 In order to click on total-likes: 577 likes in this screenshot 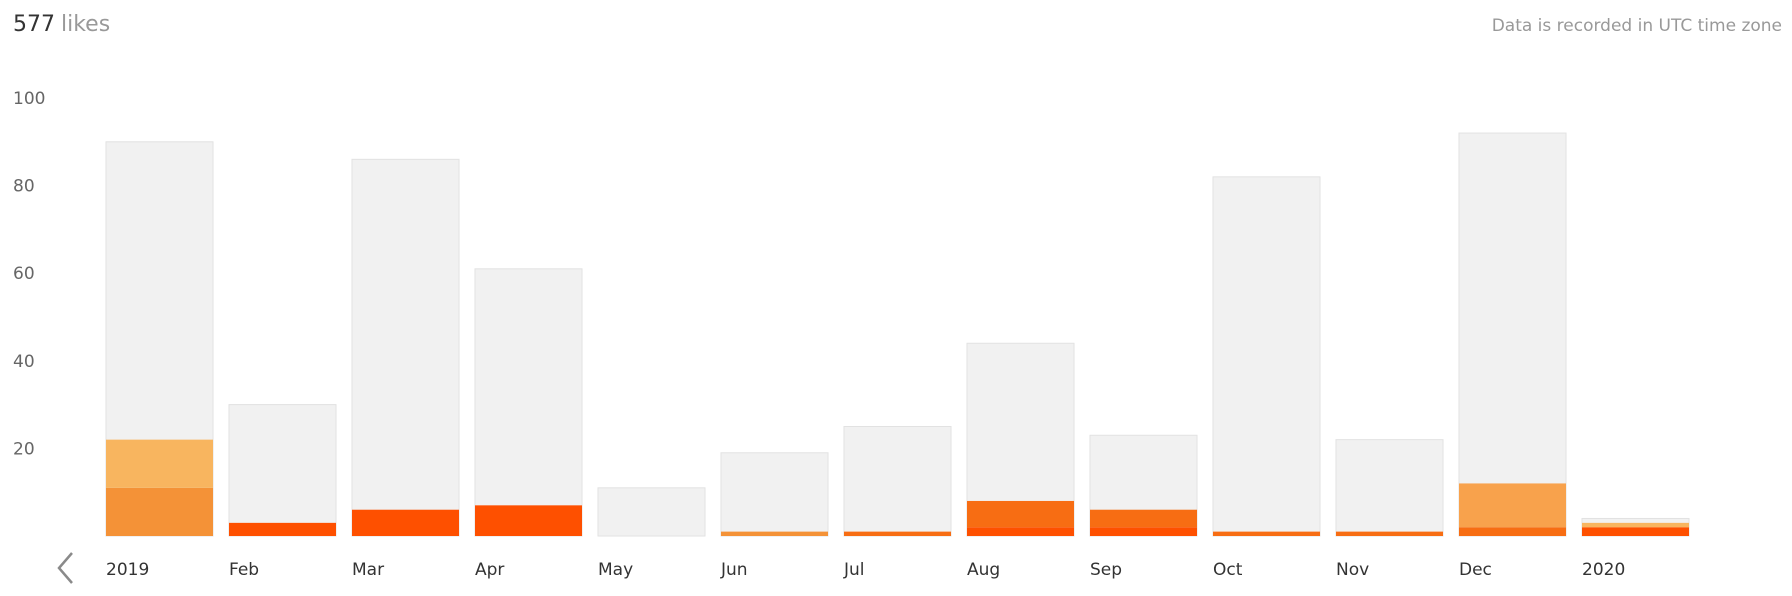, I will do `click(61, 24)`.